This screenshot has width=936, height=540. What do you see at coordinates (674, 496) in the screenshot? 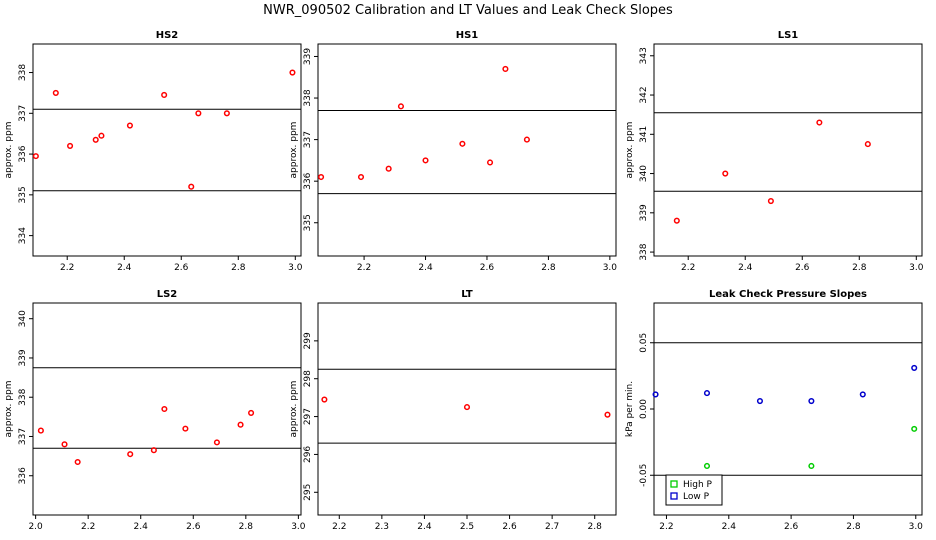
I see `legend-marker` at bounding box center [674, 496].